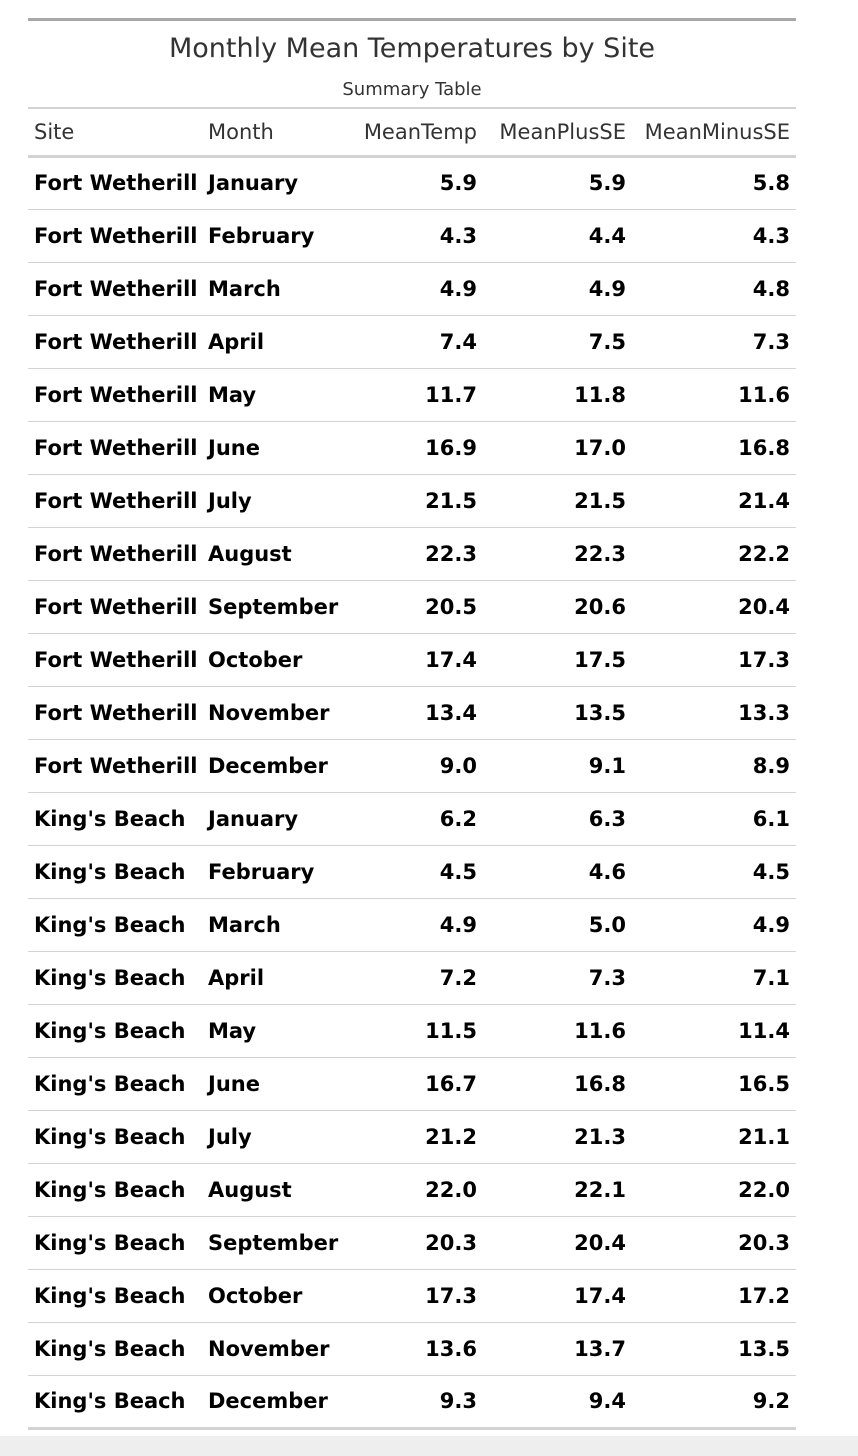  I want to click on column-header-meanminusse: MeanMinusSE, so click(714, 132).